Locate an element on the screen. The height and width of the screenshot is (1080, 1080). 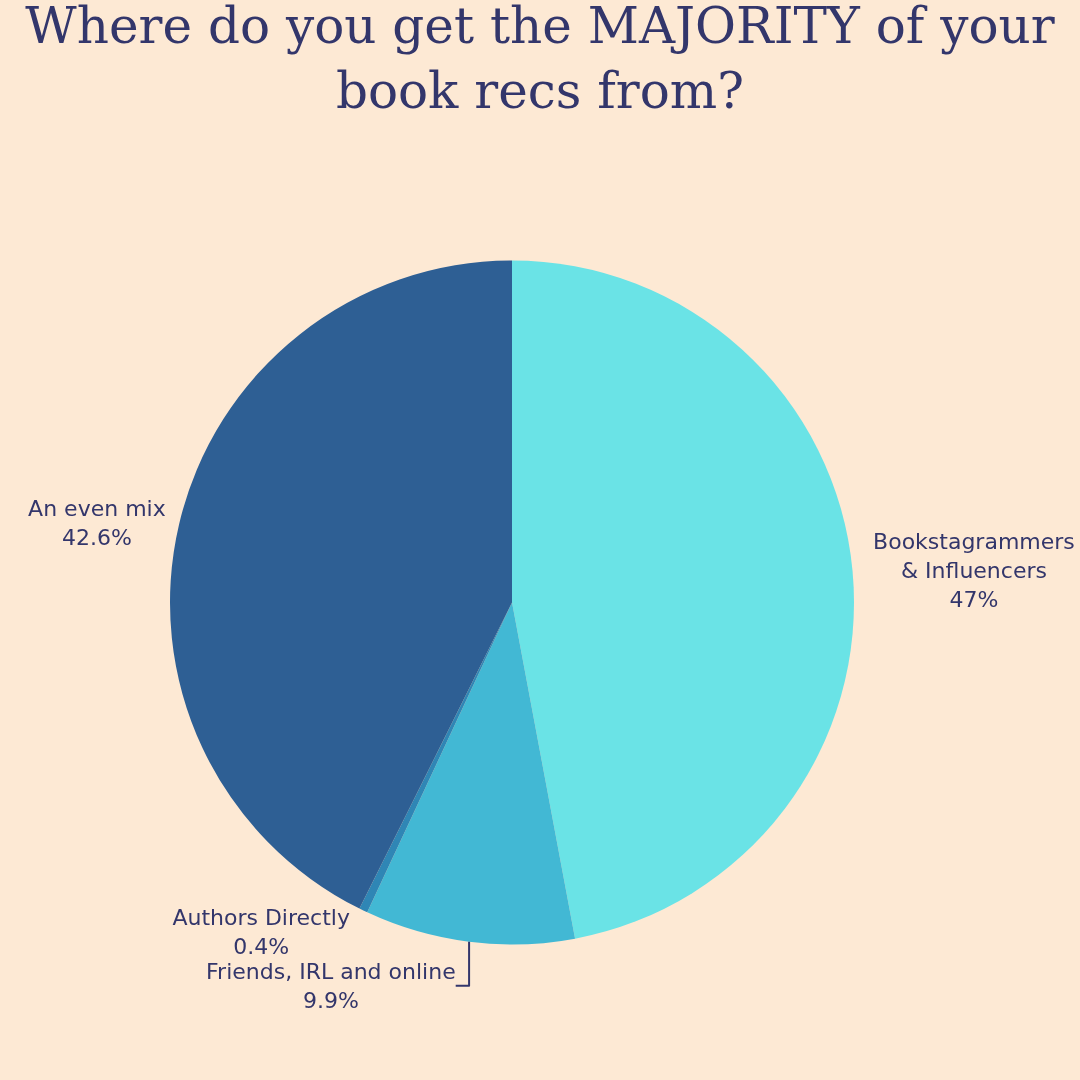
slice-label: An even mix is located at coordinates (97, 508).